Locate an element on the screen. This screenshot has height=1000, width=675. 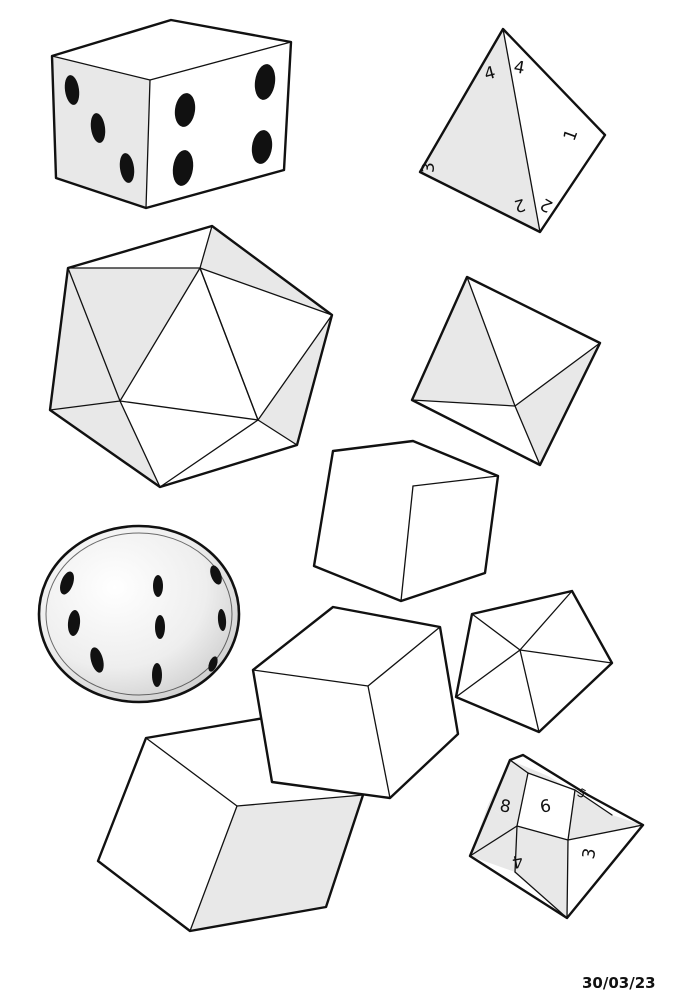
d8-number: 4 is located at coordinates (517, 861).